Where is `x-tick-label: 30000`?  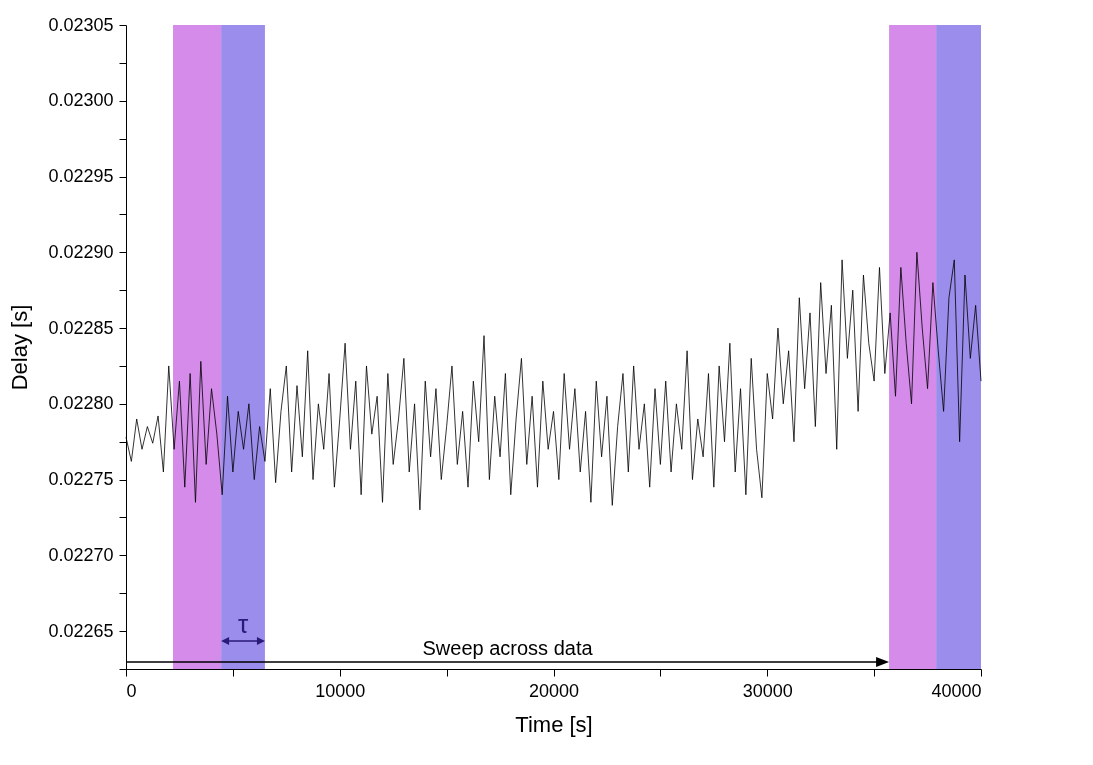 x-tick-label: 30000 is located at coordinates (767, 690).